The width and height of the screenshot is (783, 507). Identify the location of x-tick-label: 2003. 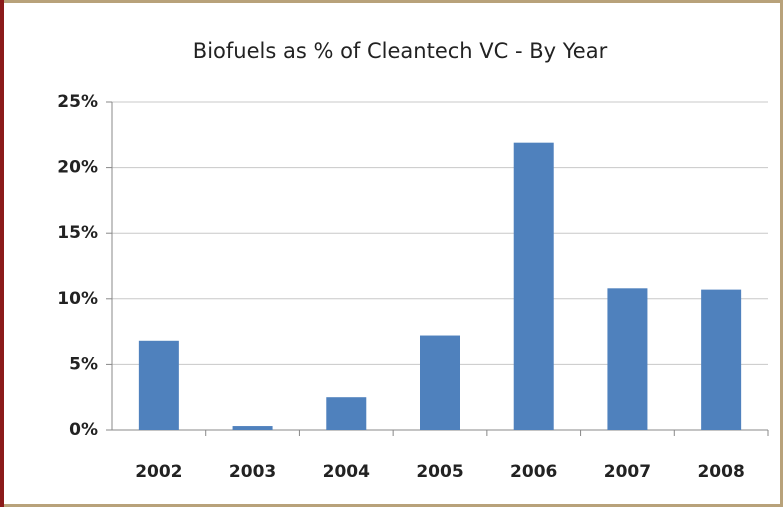
(252, 472).